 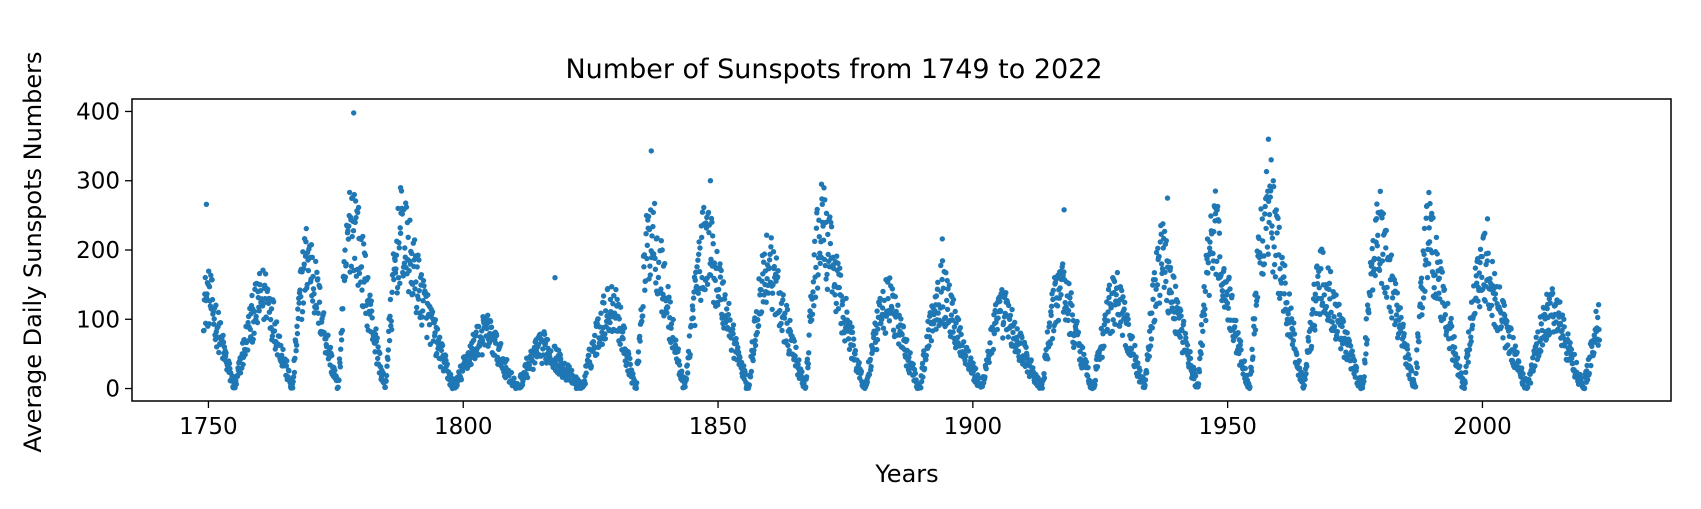 What do you see at coordinates (845, 420) in the screenshot?
I see `x-axis: 1750 1800 1850 1900 1950 2000` at bounding box center [845, 420].